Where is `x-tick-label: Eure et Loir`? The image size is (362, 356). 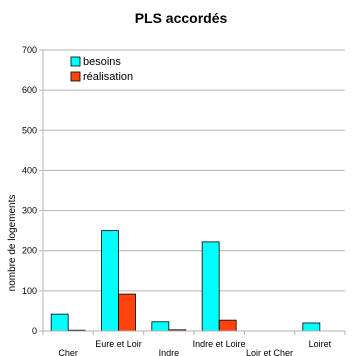 x-tick-label: Eure et Loir is located at coordinates (118, 344).